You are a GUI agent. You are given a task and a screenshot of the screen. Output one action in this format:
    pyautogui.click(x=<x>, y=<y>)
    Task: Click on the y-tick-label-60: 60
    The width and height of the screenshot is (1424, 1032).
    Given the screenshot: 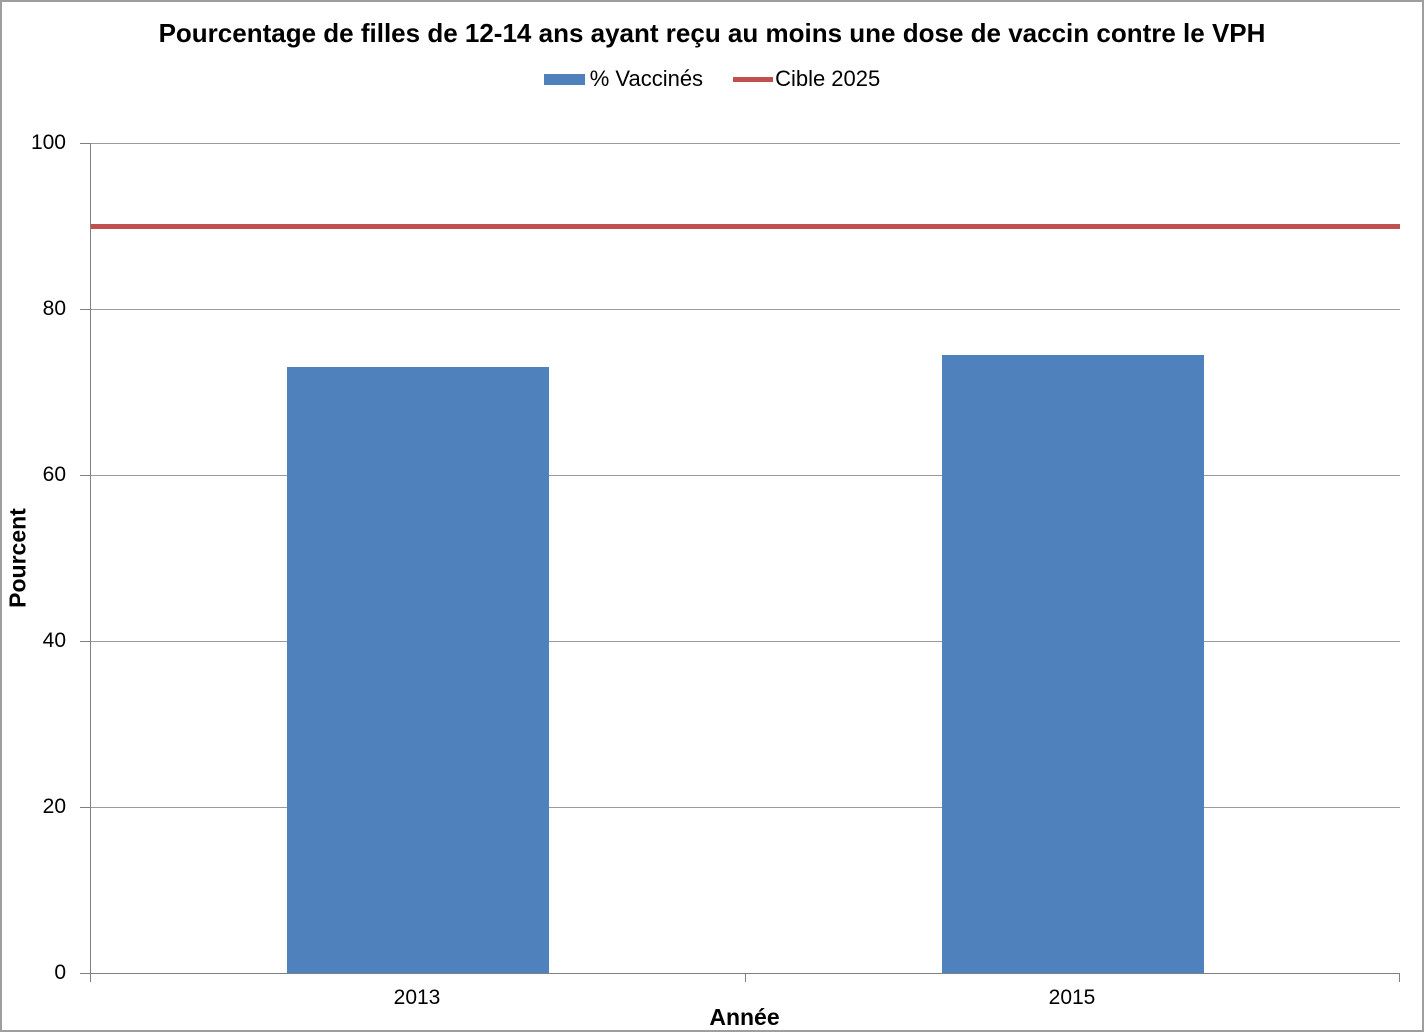 What is the action you would take?
    pyautogui.click(x=54, y=474)
    